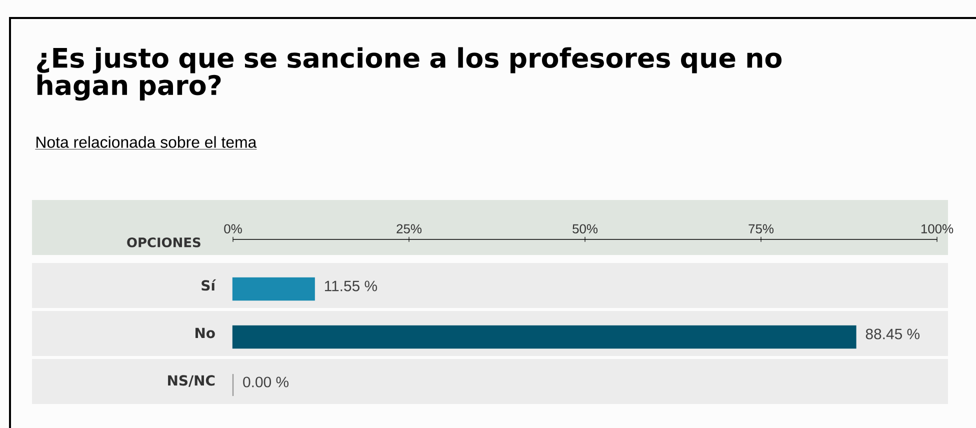 This screenshot has width=976, height=428. Describe the element at coordinates (163, 243) in the screenshot. I see `y-axis-title: OPCIONES` at that location.